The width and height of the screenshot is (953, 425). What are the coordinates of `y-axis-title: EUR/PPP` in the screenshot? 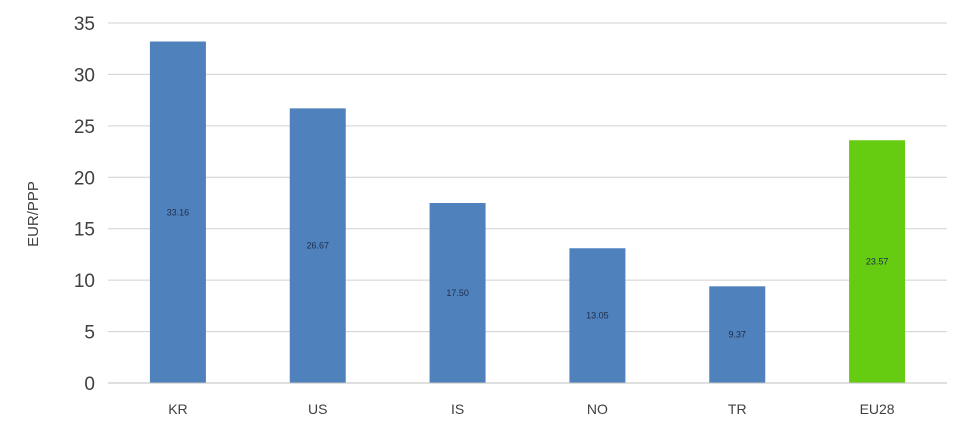 It's located at (33, 214).